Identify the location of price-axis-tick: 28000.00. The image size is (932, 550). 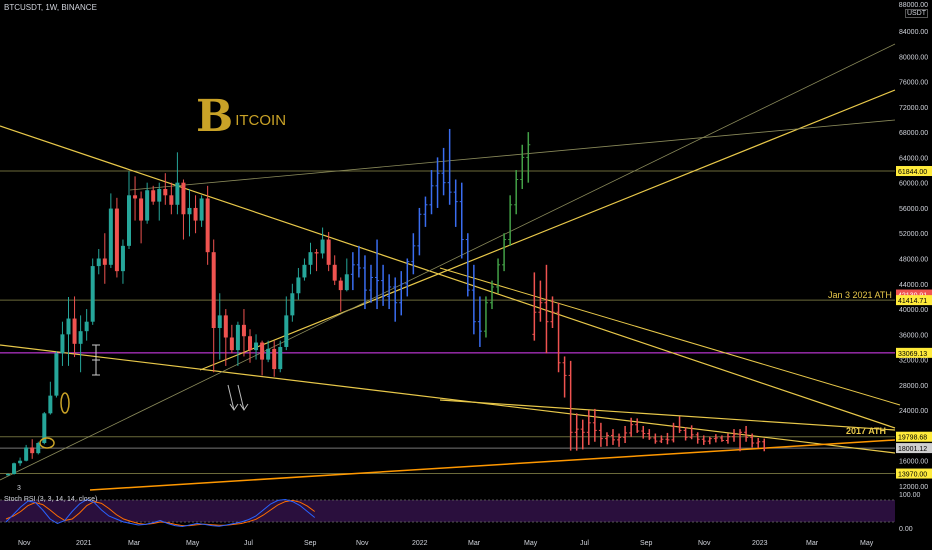
(913, 386).